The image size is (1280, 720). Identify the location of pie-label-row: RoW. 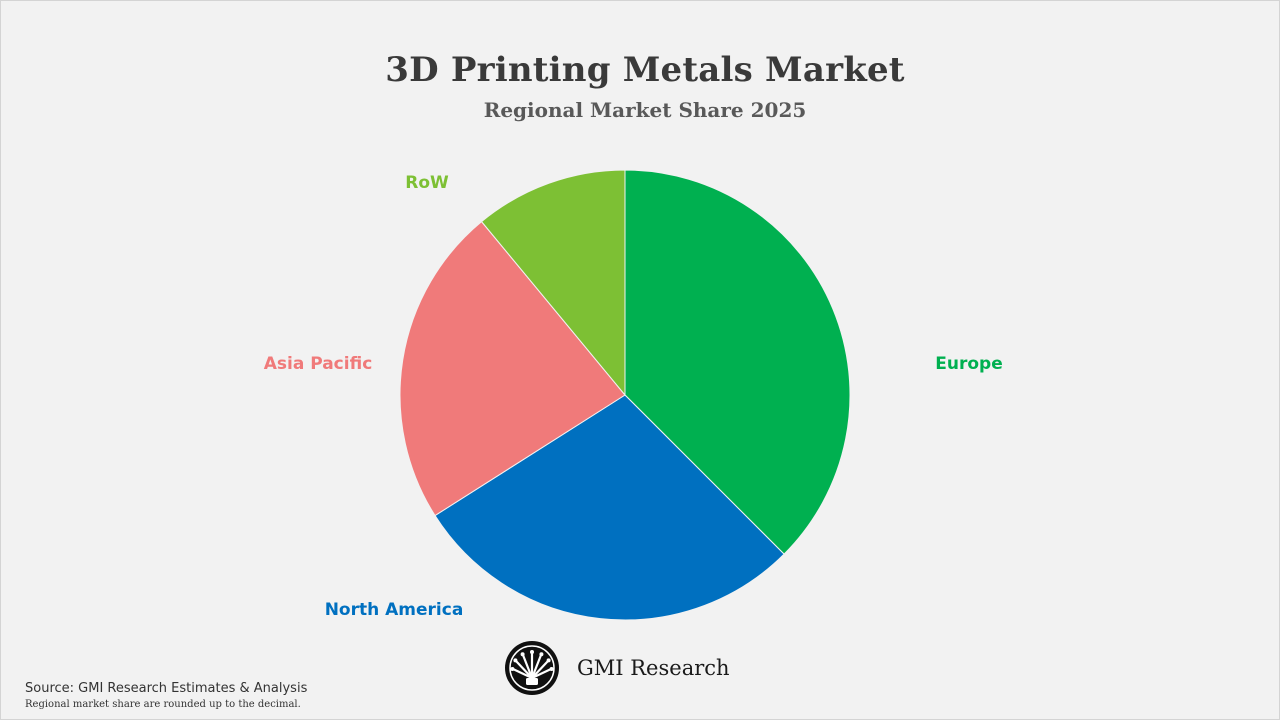
(427, 183).